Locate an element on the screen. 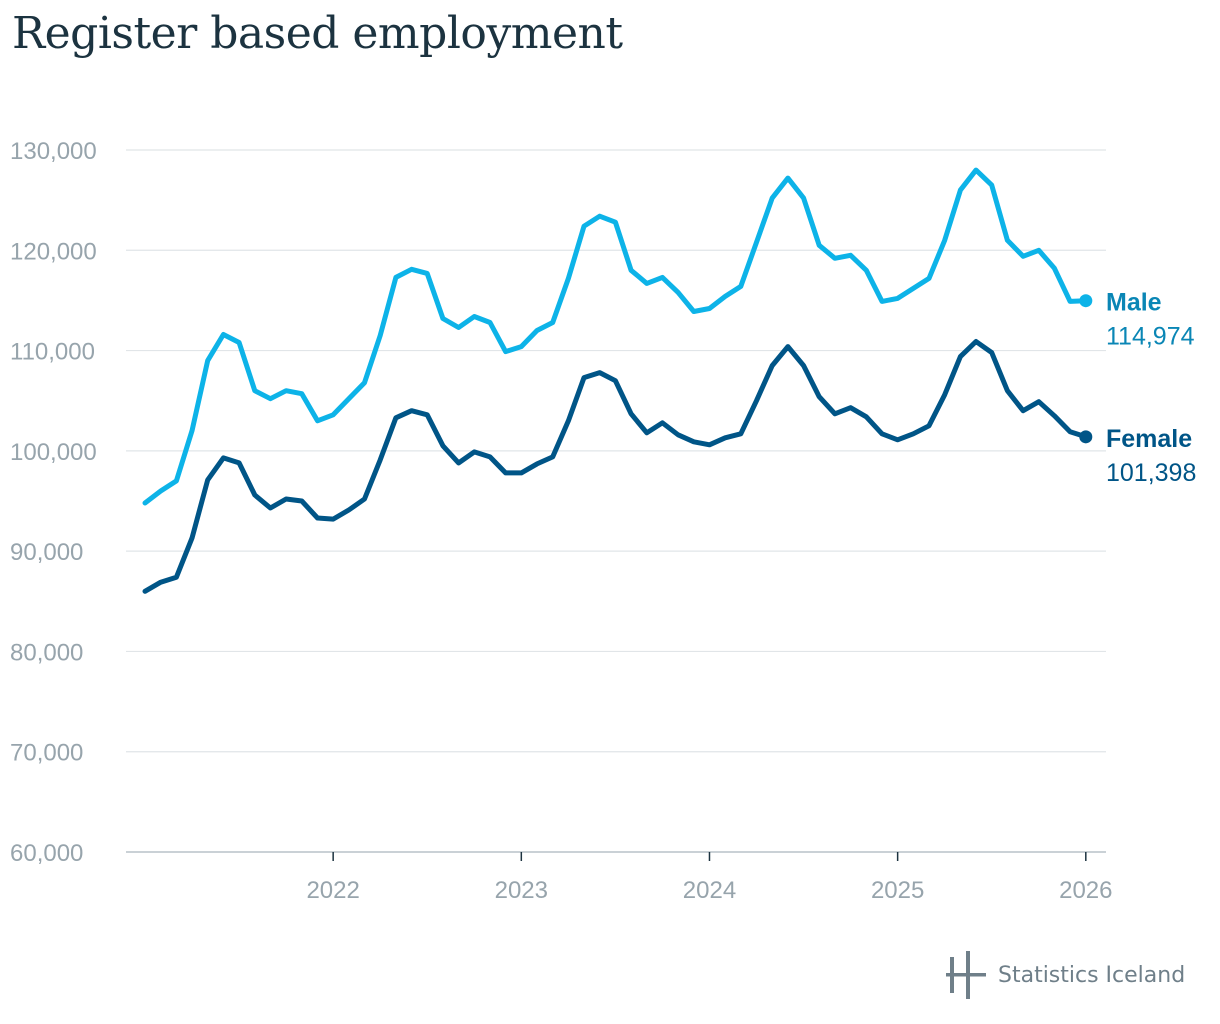 The width and height of the screenshot is (1220, 1024). statistics-iceland-icon is located at coordinates (966, 975).